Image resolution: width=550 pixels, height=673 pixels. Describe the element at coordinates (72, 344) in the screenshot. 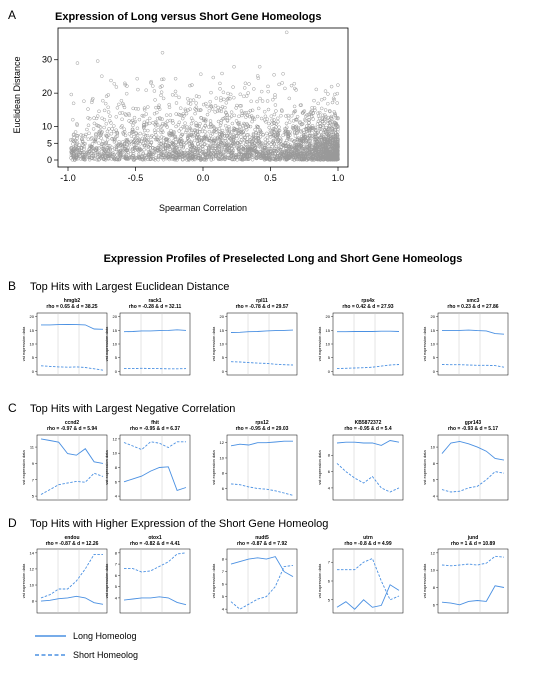

I see `plot-frame` at that location.